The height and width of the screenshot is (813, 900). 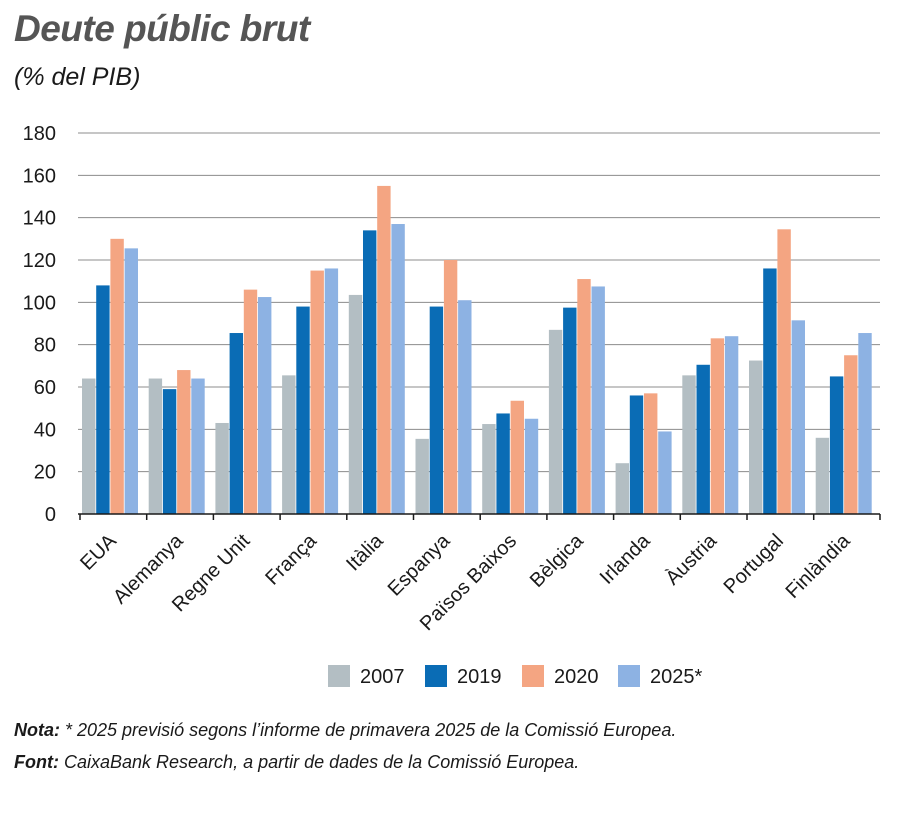 What do you see at coordinates (479, 677) in the screenshot?
I see `legend-label: 2019` at bounding box center [479, 677].